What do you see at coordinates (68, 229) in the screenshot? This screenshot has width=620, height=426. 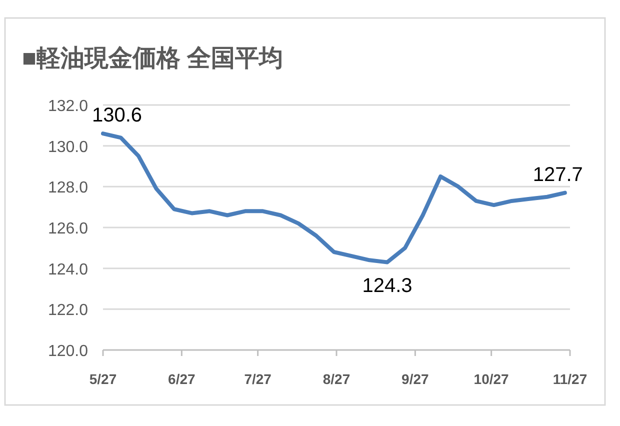 I see `y-tick-label: 126.0` at bounding box center [68, 229].